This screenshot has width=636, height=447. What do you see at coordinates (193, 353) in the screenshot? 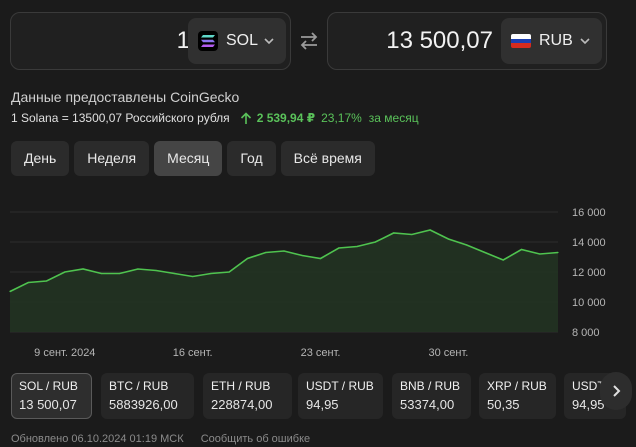
I see `x-tick-label: 16 сент.` at bounding box center [193, 353].